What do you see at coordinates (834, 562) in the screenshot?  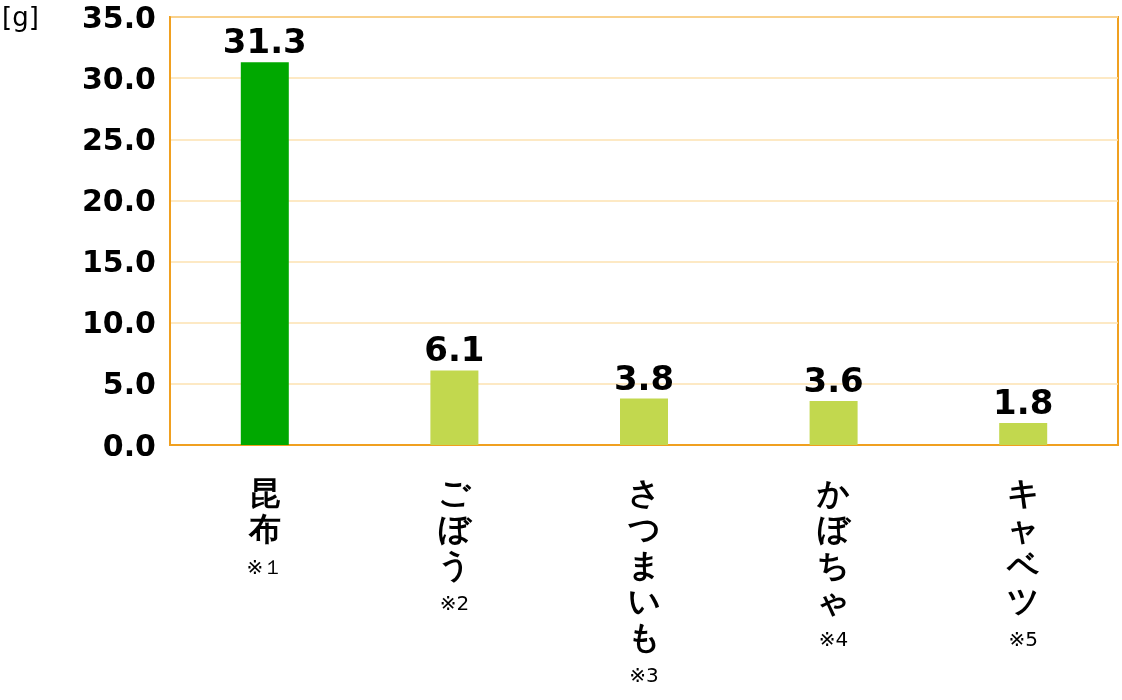 I see `x-tick-label: かぼちゃ ※4` at bounding box center [834, 562].